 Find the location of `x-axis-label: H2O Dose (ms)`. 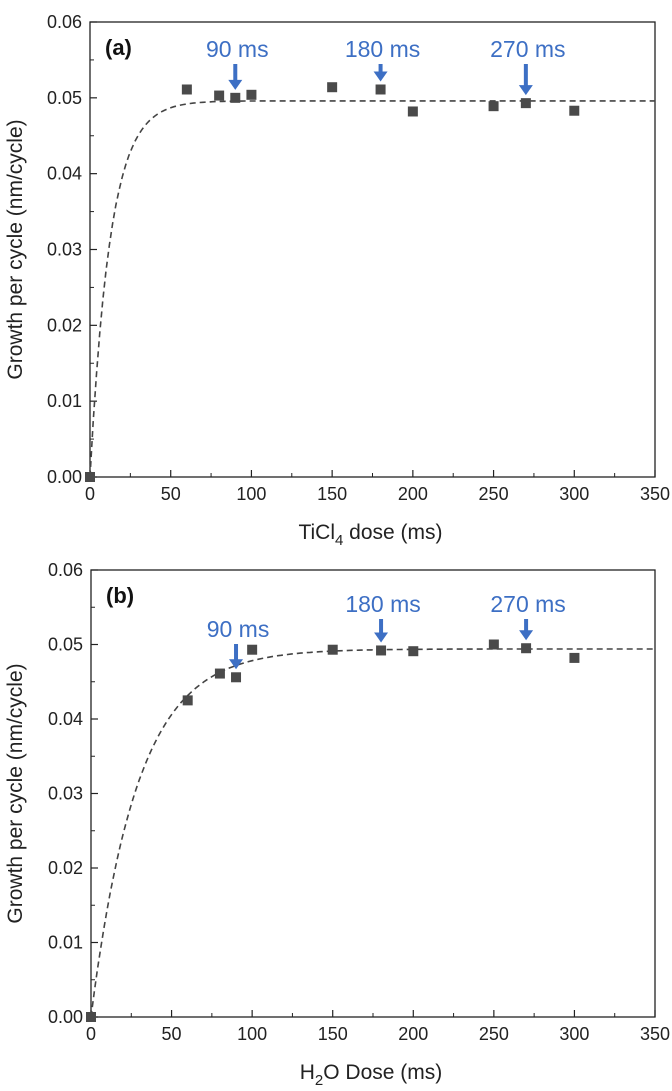

x-axis-label: H2O Dose (ms) is located at coordinates (371, 1075).